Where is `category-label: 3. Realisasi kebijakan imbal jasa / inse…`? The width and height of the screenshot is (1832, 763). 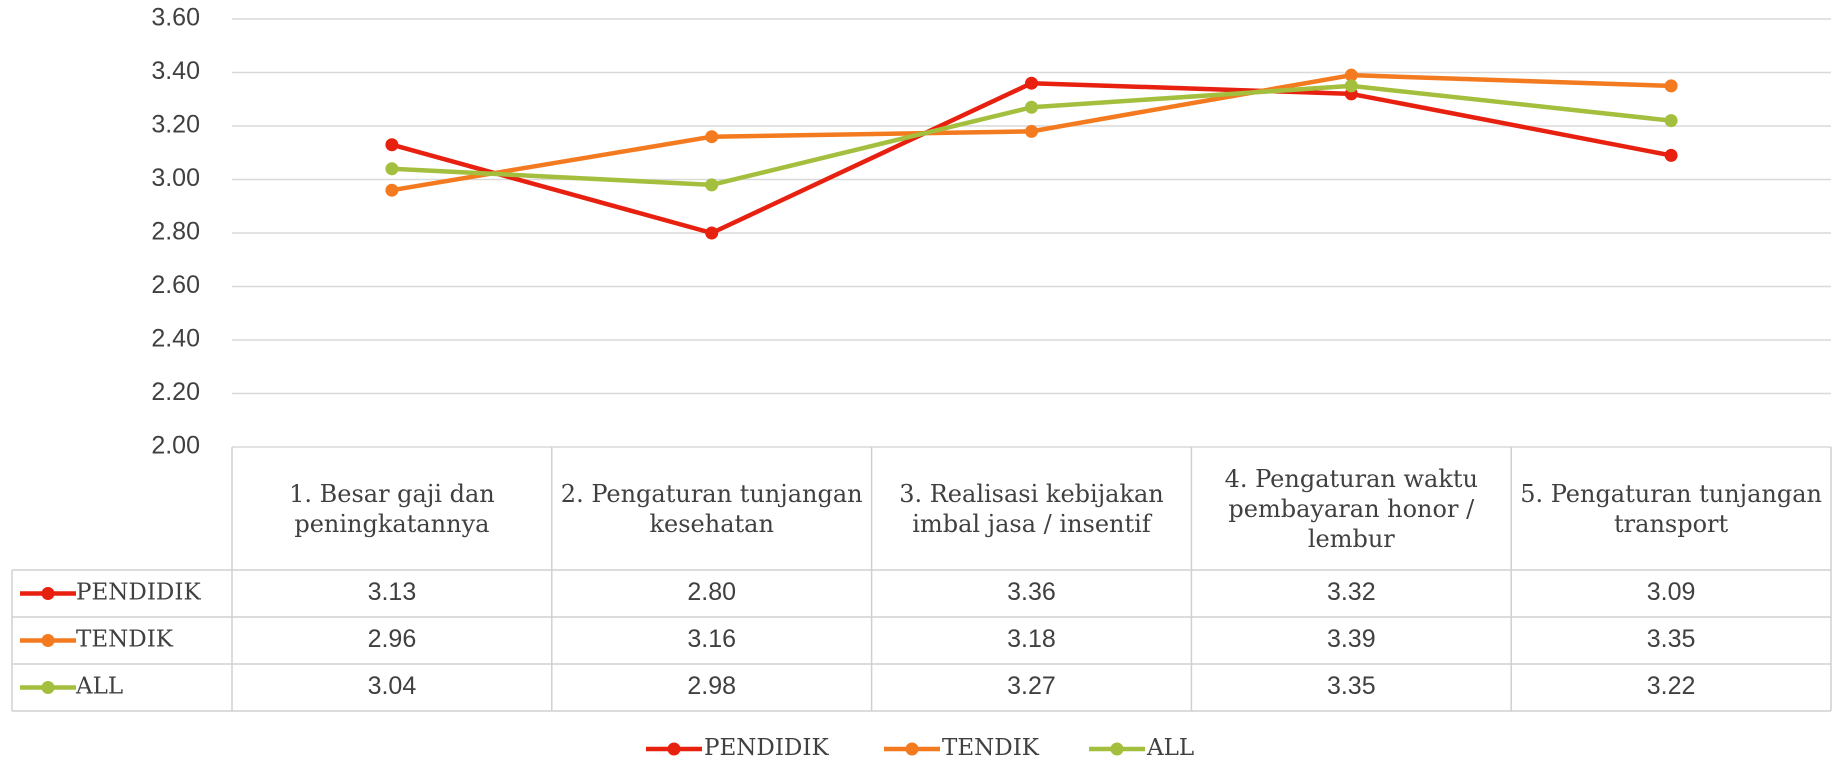 category-label: 3. Realisasi kebijakan imbal jasa / inse… is located at coordinates (1031, 508).